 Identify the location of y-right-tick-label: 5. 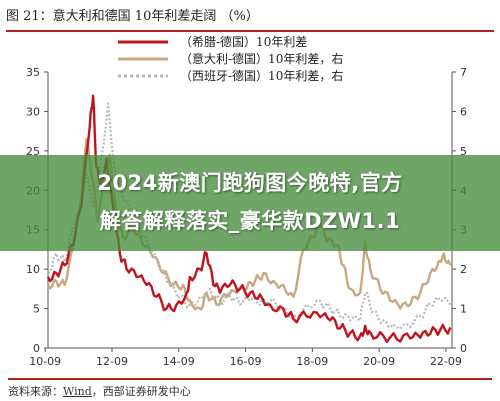
(463, 151).